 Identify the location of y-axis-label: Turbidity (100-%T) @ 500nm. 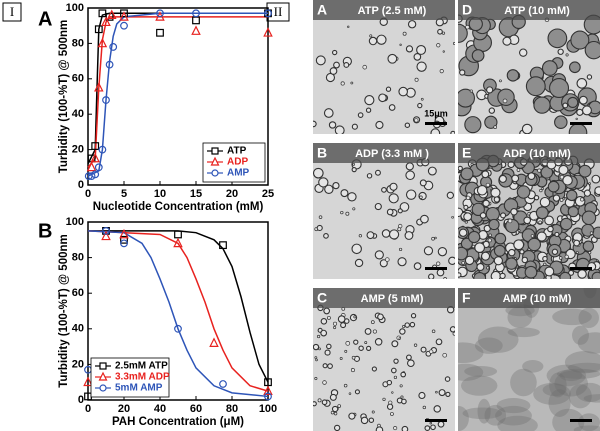
(64, 311).